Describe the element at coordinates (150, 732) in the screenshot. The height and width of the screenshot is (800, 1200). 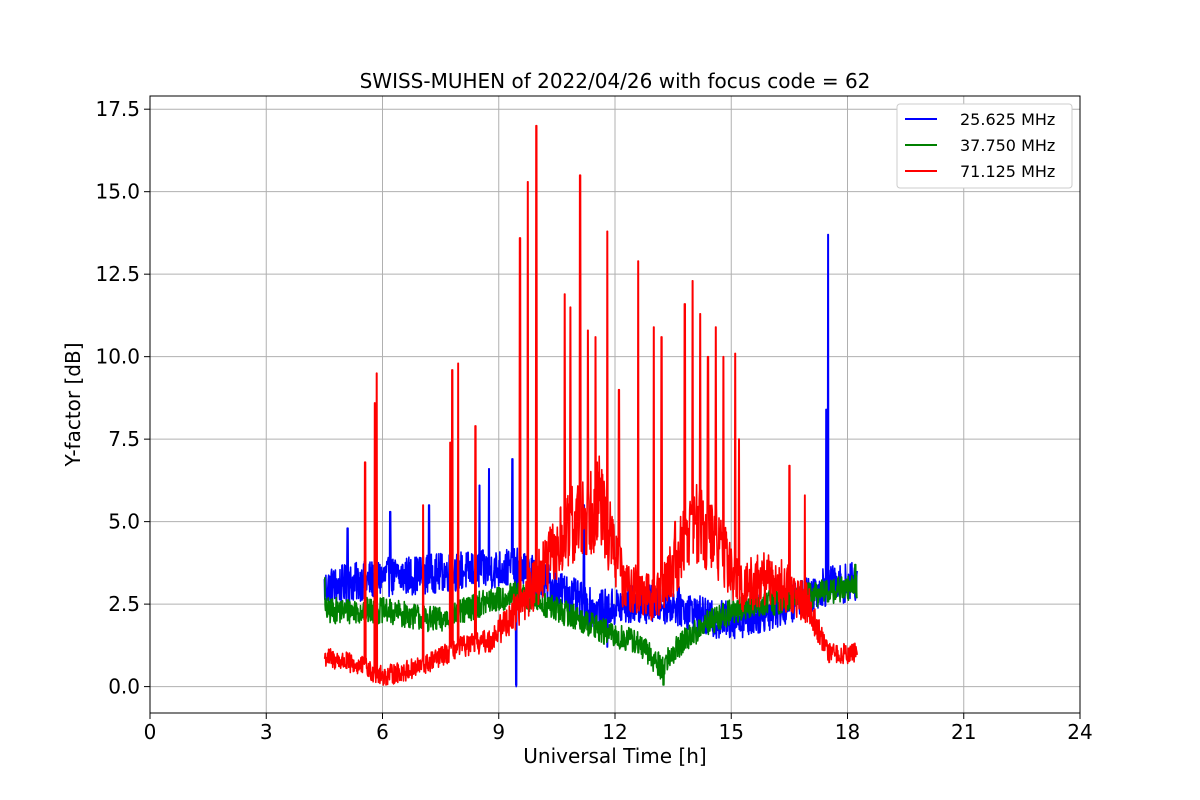
I see `x-tick-label: 0` at that location.